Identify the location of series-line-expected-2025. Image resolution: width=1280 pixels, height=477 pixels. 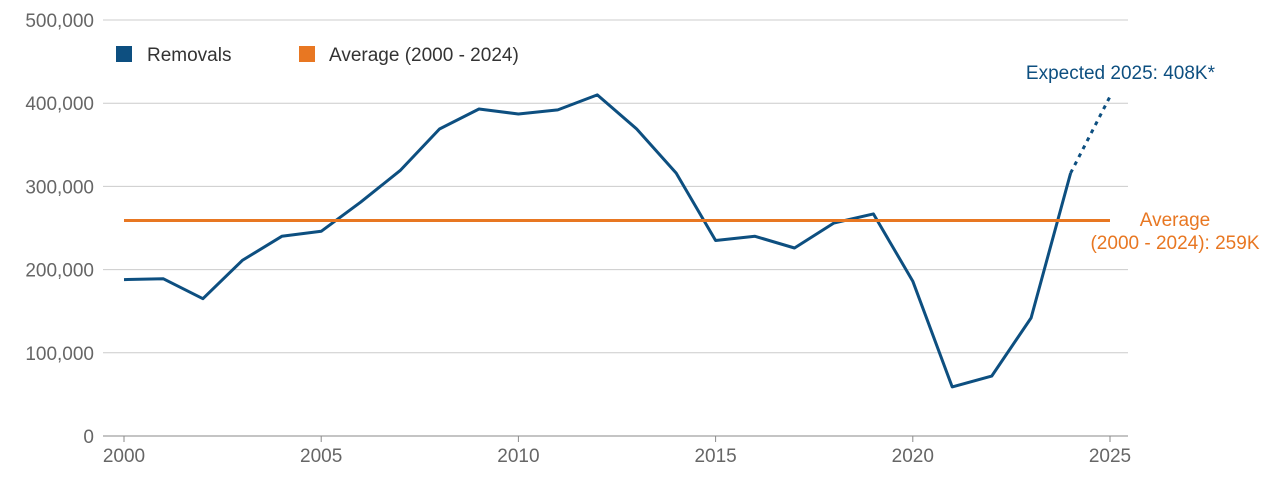
(1090, 134).